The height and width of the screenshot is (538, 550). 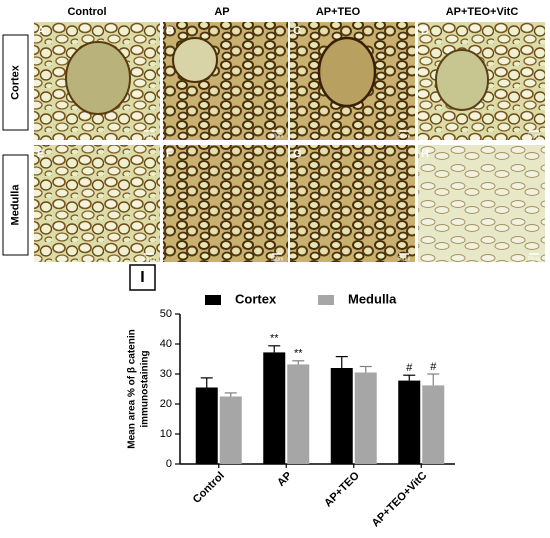 What do you see at coordinates (166, 434) in the screenshot?
I see `y-tick-label: 10` at bounding box center [166, 434].